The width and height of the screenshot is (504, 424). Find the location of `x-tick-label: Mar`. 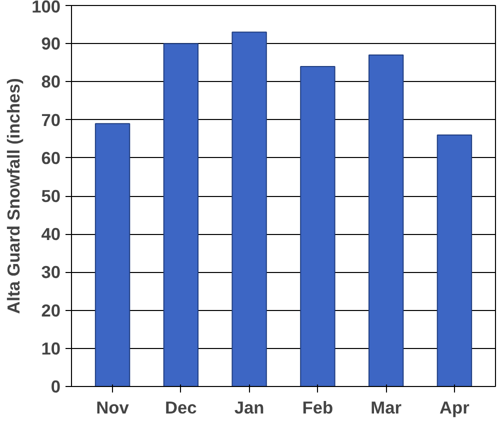

x-tick-label: Mar is located at coordinates (386, 408).